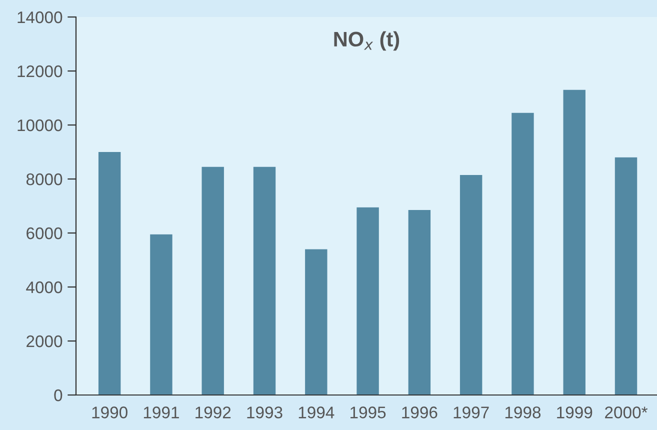  Describe the element at coordinates (161, 412) in the screenshot. I see `x-tick-label: 1991` at that location.